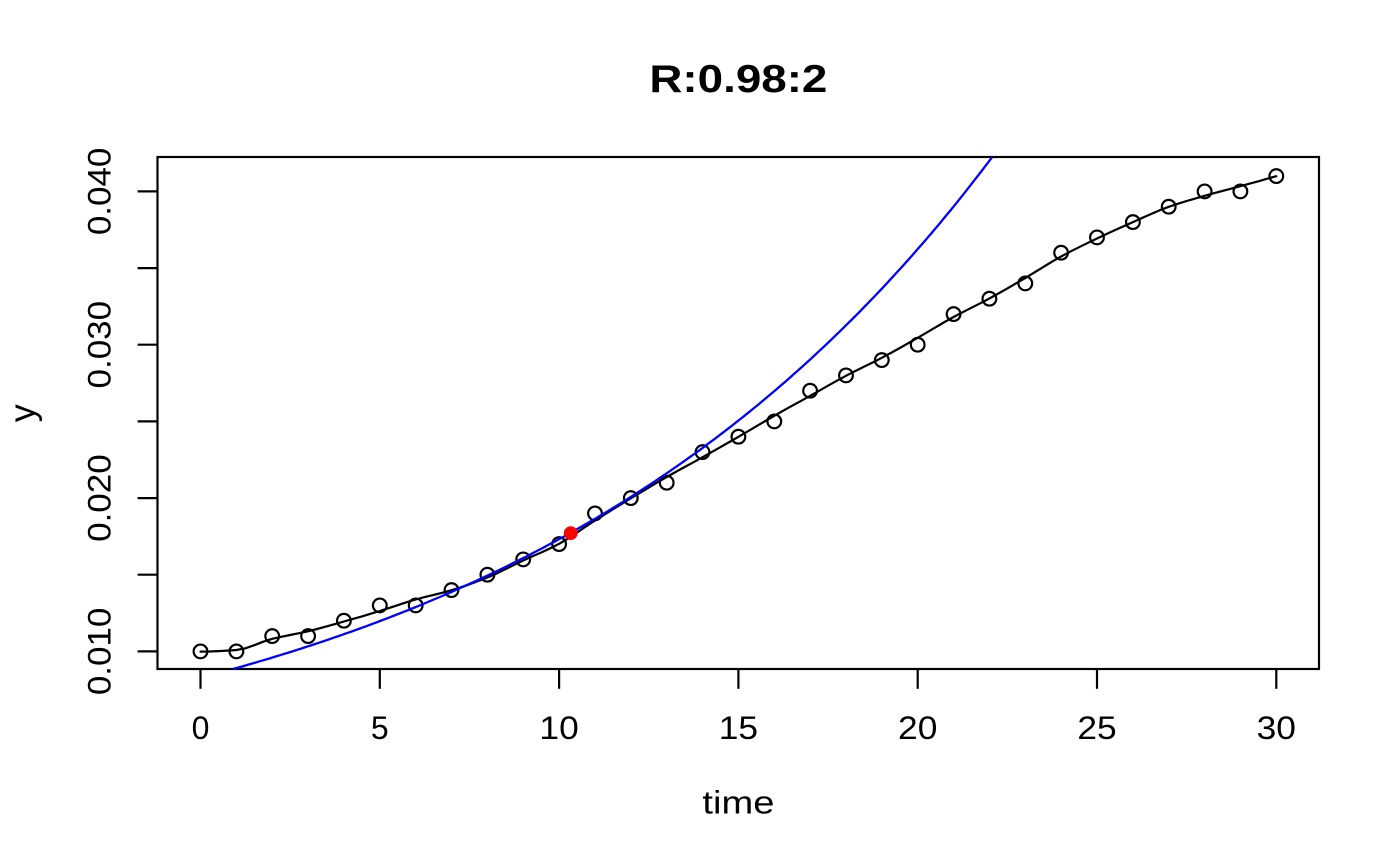 This screenshot has height=866, width=1400. I want to click on svg-text: 0.040, so click(100, 192).